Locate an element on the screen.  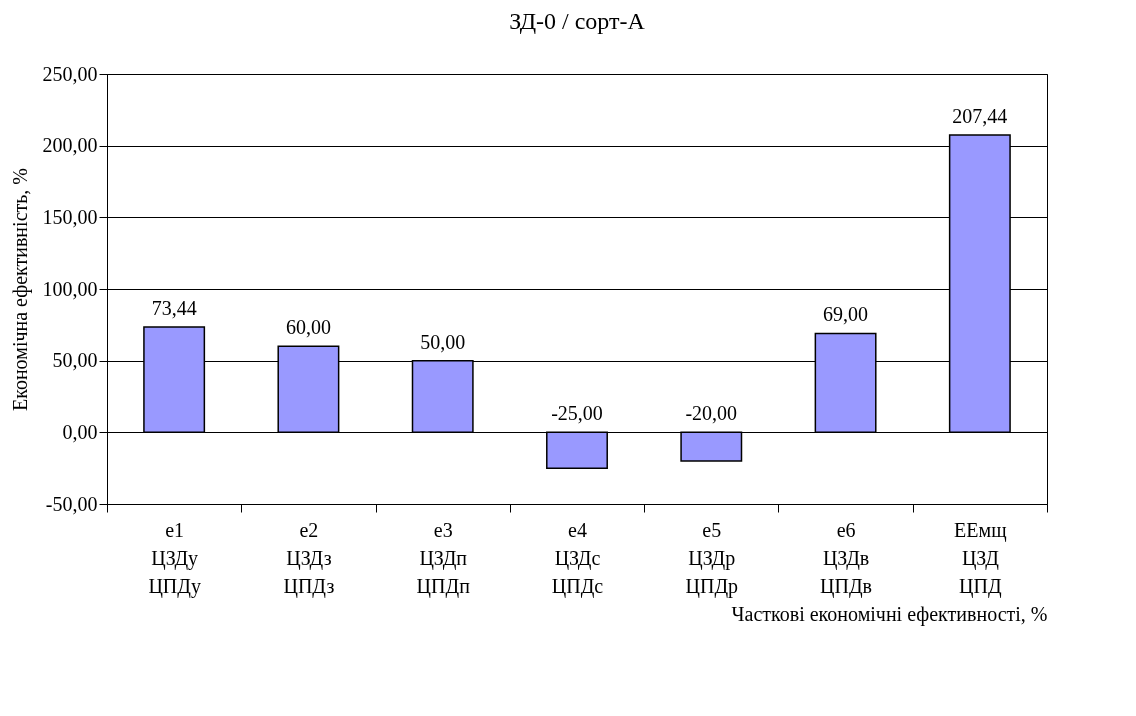
data-label: 73,44 is located at coordinates (174, 308).